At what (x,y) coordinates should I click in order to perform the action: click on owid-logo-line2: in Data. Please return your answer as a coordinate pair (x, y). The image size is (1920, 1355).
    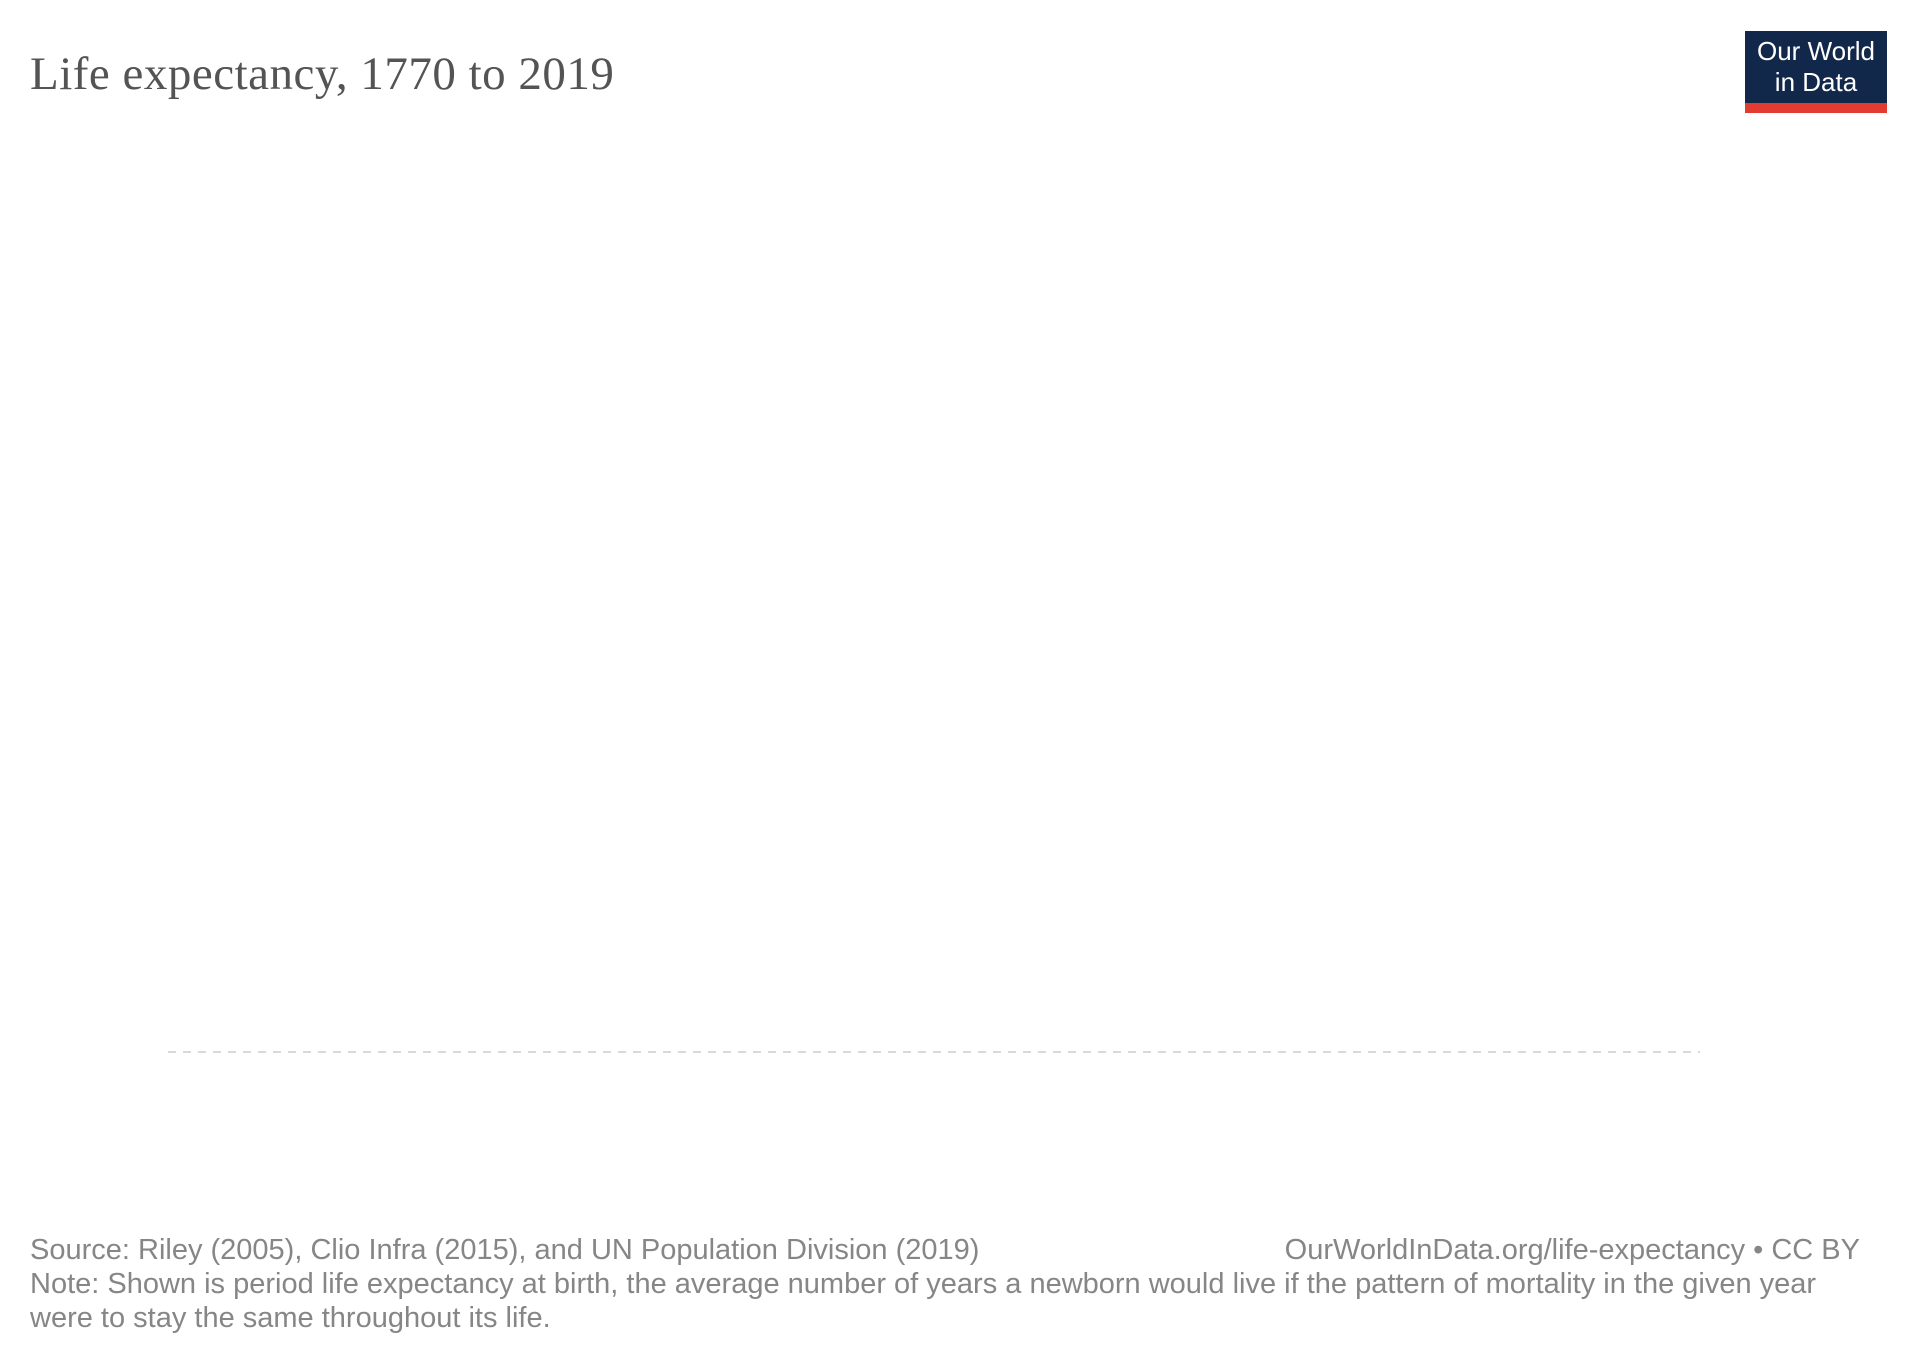
    Looking at the image, I should click on (1816, 82).